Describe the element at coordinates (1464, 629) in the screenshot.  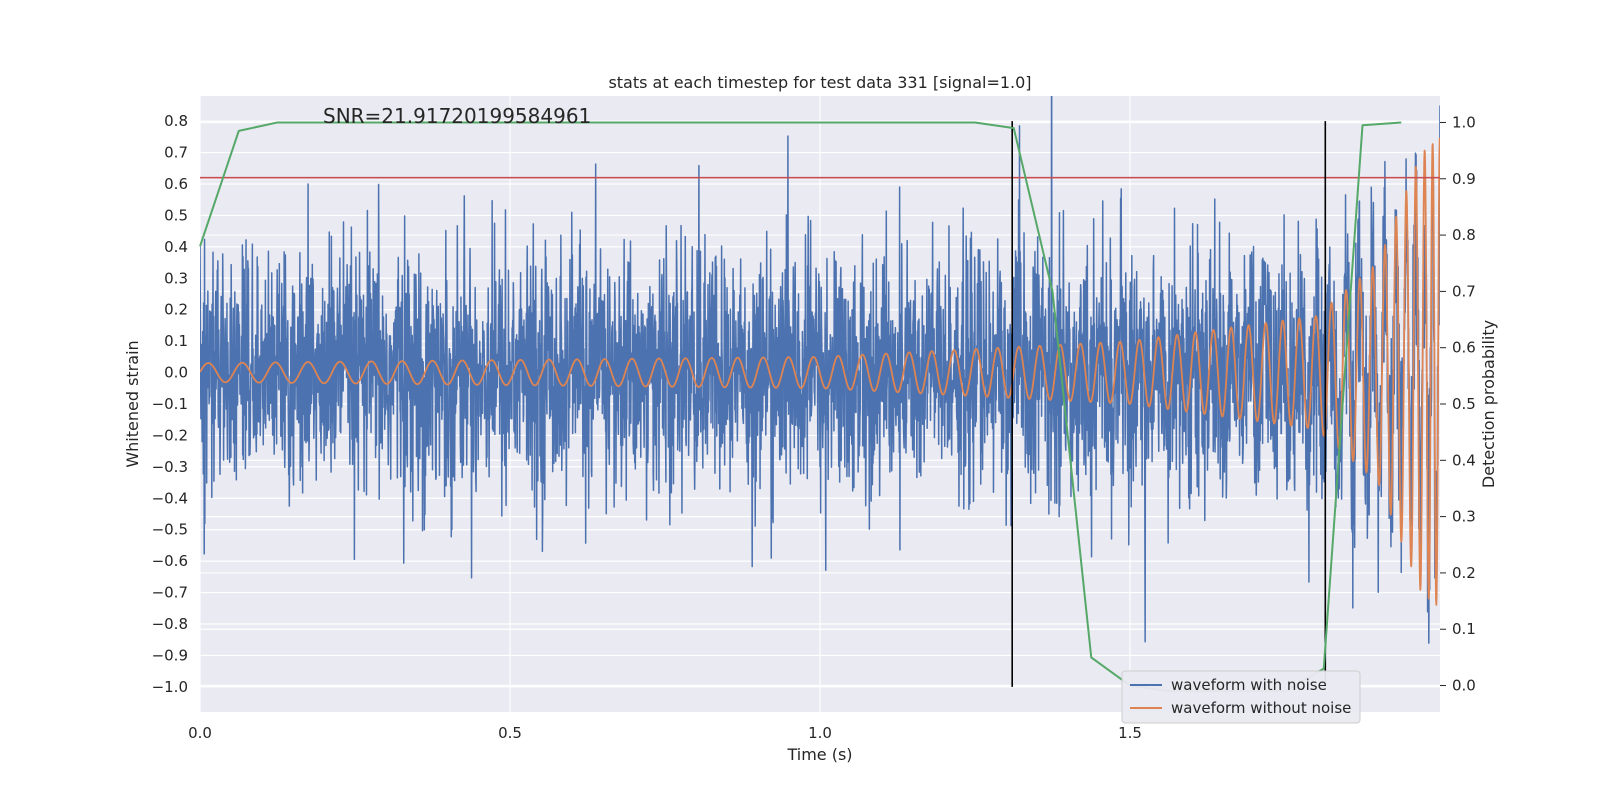
I see `y-tick-label-right: 0.1` at that location.